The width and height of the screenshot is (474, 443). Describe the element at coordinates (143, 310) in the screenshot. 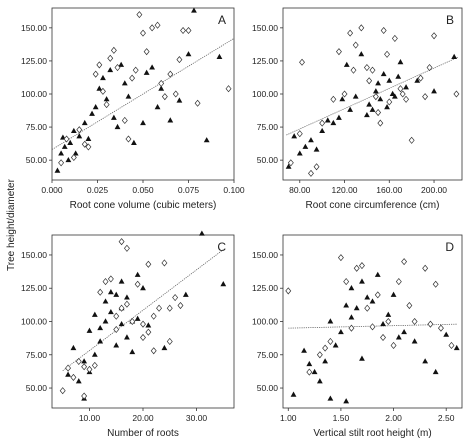

I see `trend-line` at that location.